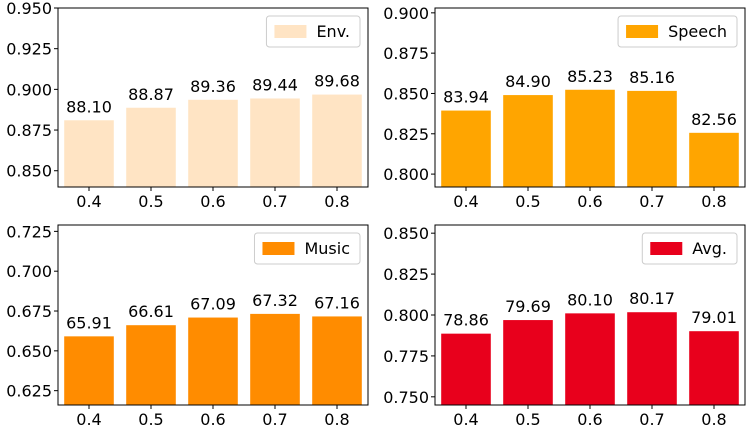  What do you see at coordinates (406, 356) in the screenshot?
I see `avg-ytick-label-1: 0.775` at bounding box center [406, 356].